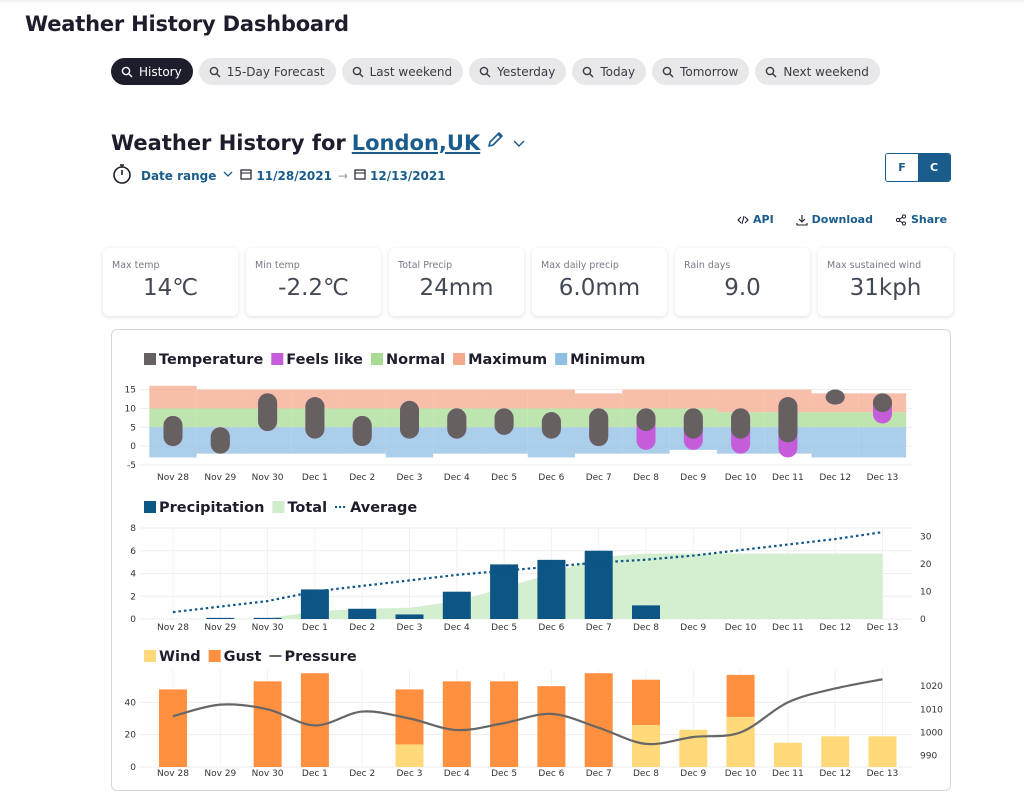  What do you see at coordinates (507, 360) in the screenshot?
I see `legend-label: Maximum` at bounding box center [507, 360].